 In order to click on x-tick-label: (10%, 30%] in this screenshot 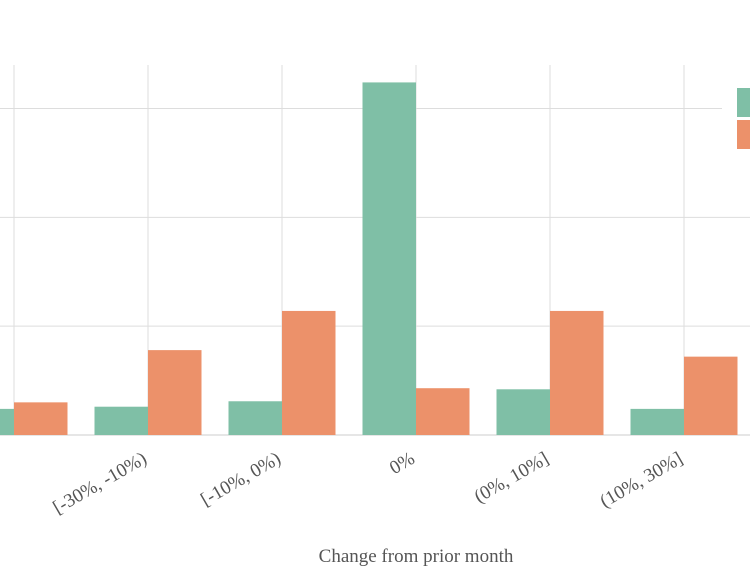, I will do `click(641, 480)`.